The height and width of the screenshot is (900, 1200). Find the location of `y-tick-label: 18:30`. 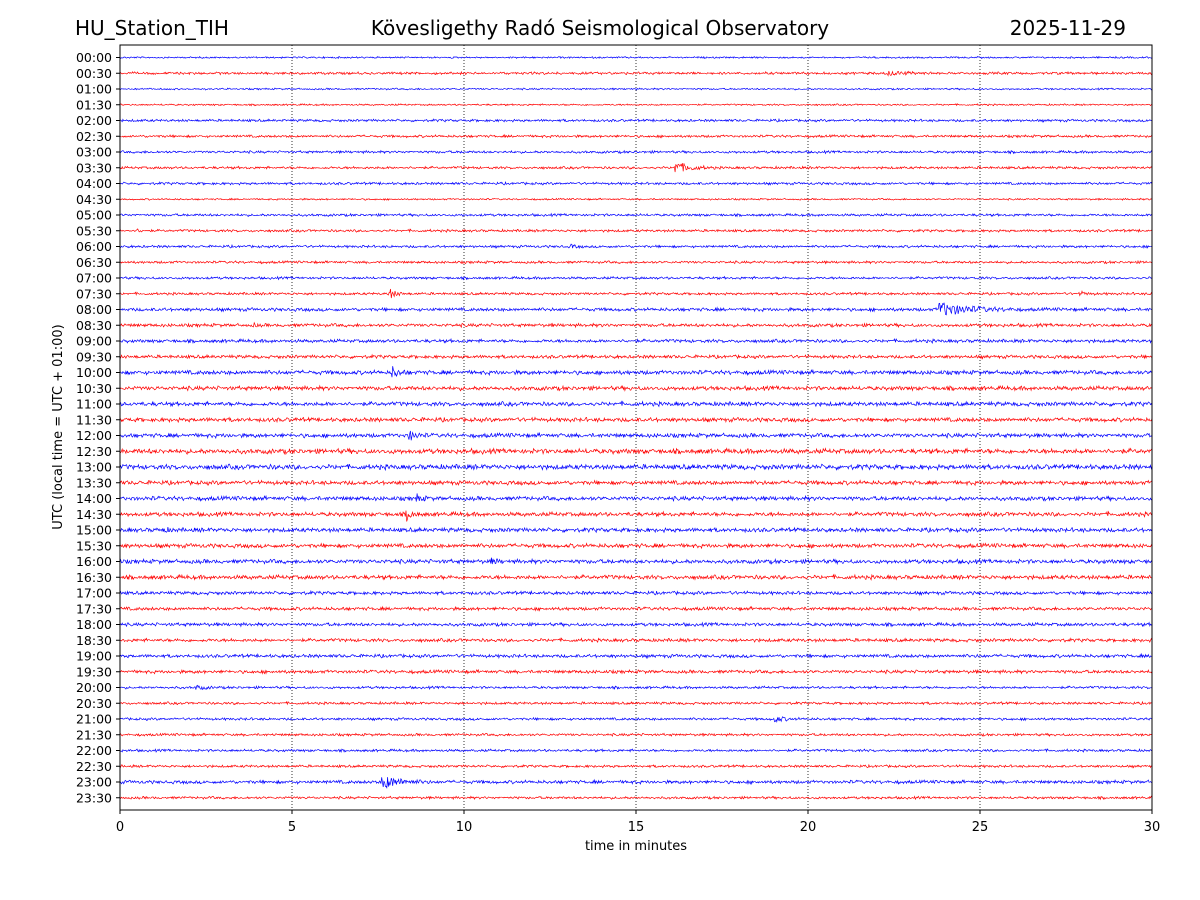

y-tick-label: 18:30 is located at coordinates (94, 640).